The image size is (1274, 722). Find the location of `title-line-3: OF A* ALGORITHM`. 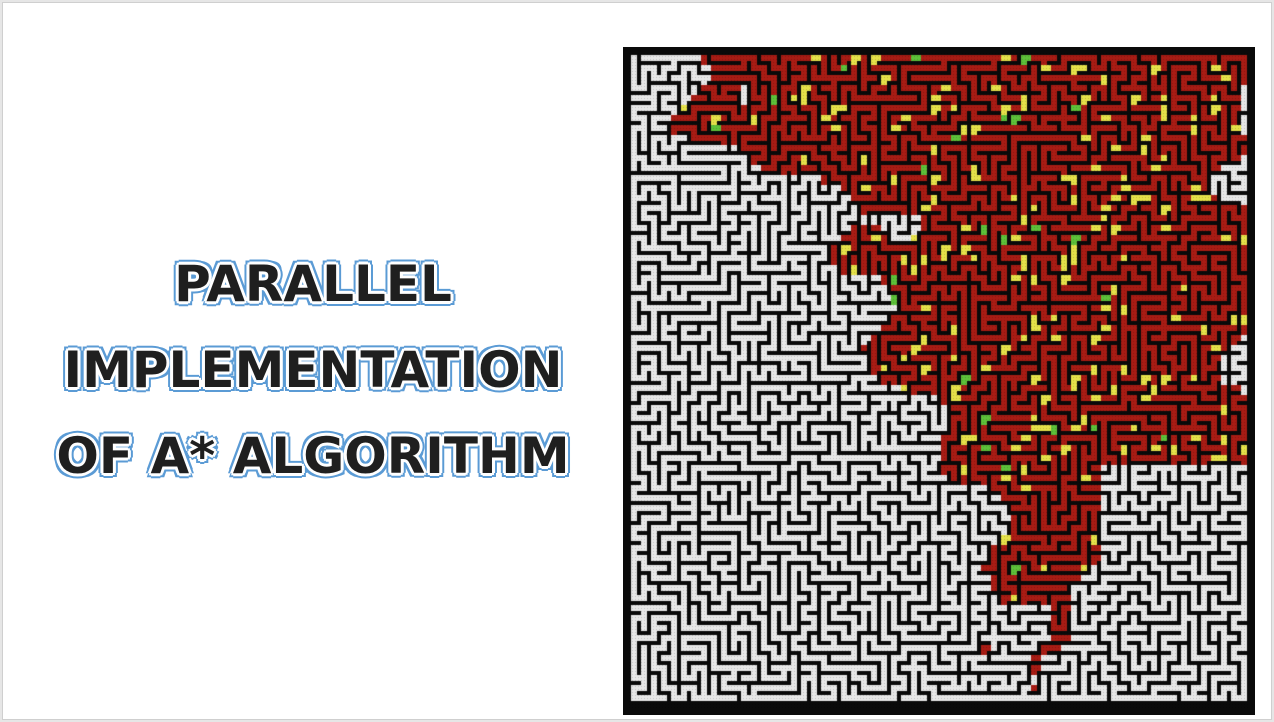

title-line-3: OF A* ALGORITHM is located at coordinates (313, 456).